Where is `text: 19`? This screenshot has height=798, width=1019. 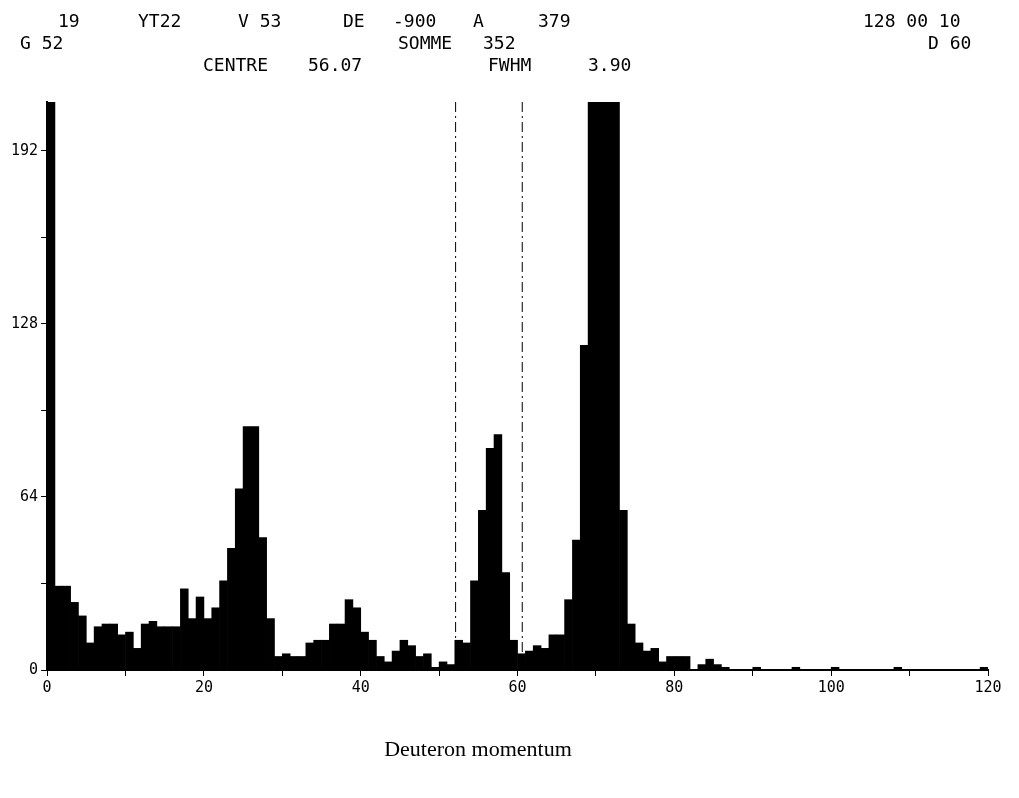
text: 19 is located at coordinates (69, 20).